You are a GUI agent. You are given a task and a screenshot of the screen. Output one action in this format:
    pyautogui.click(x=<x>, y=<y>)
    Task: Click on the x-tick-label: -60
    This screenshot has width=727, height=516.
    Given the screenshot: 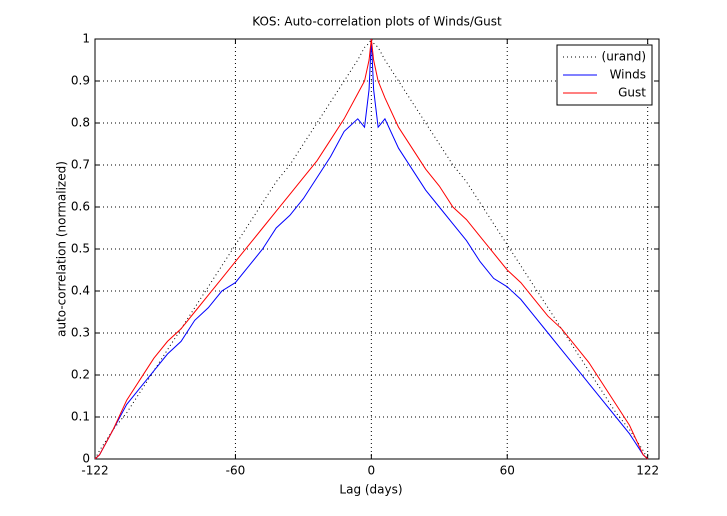 What is the action you would take?
    pyautogui.click(x=236, y=471)
    